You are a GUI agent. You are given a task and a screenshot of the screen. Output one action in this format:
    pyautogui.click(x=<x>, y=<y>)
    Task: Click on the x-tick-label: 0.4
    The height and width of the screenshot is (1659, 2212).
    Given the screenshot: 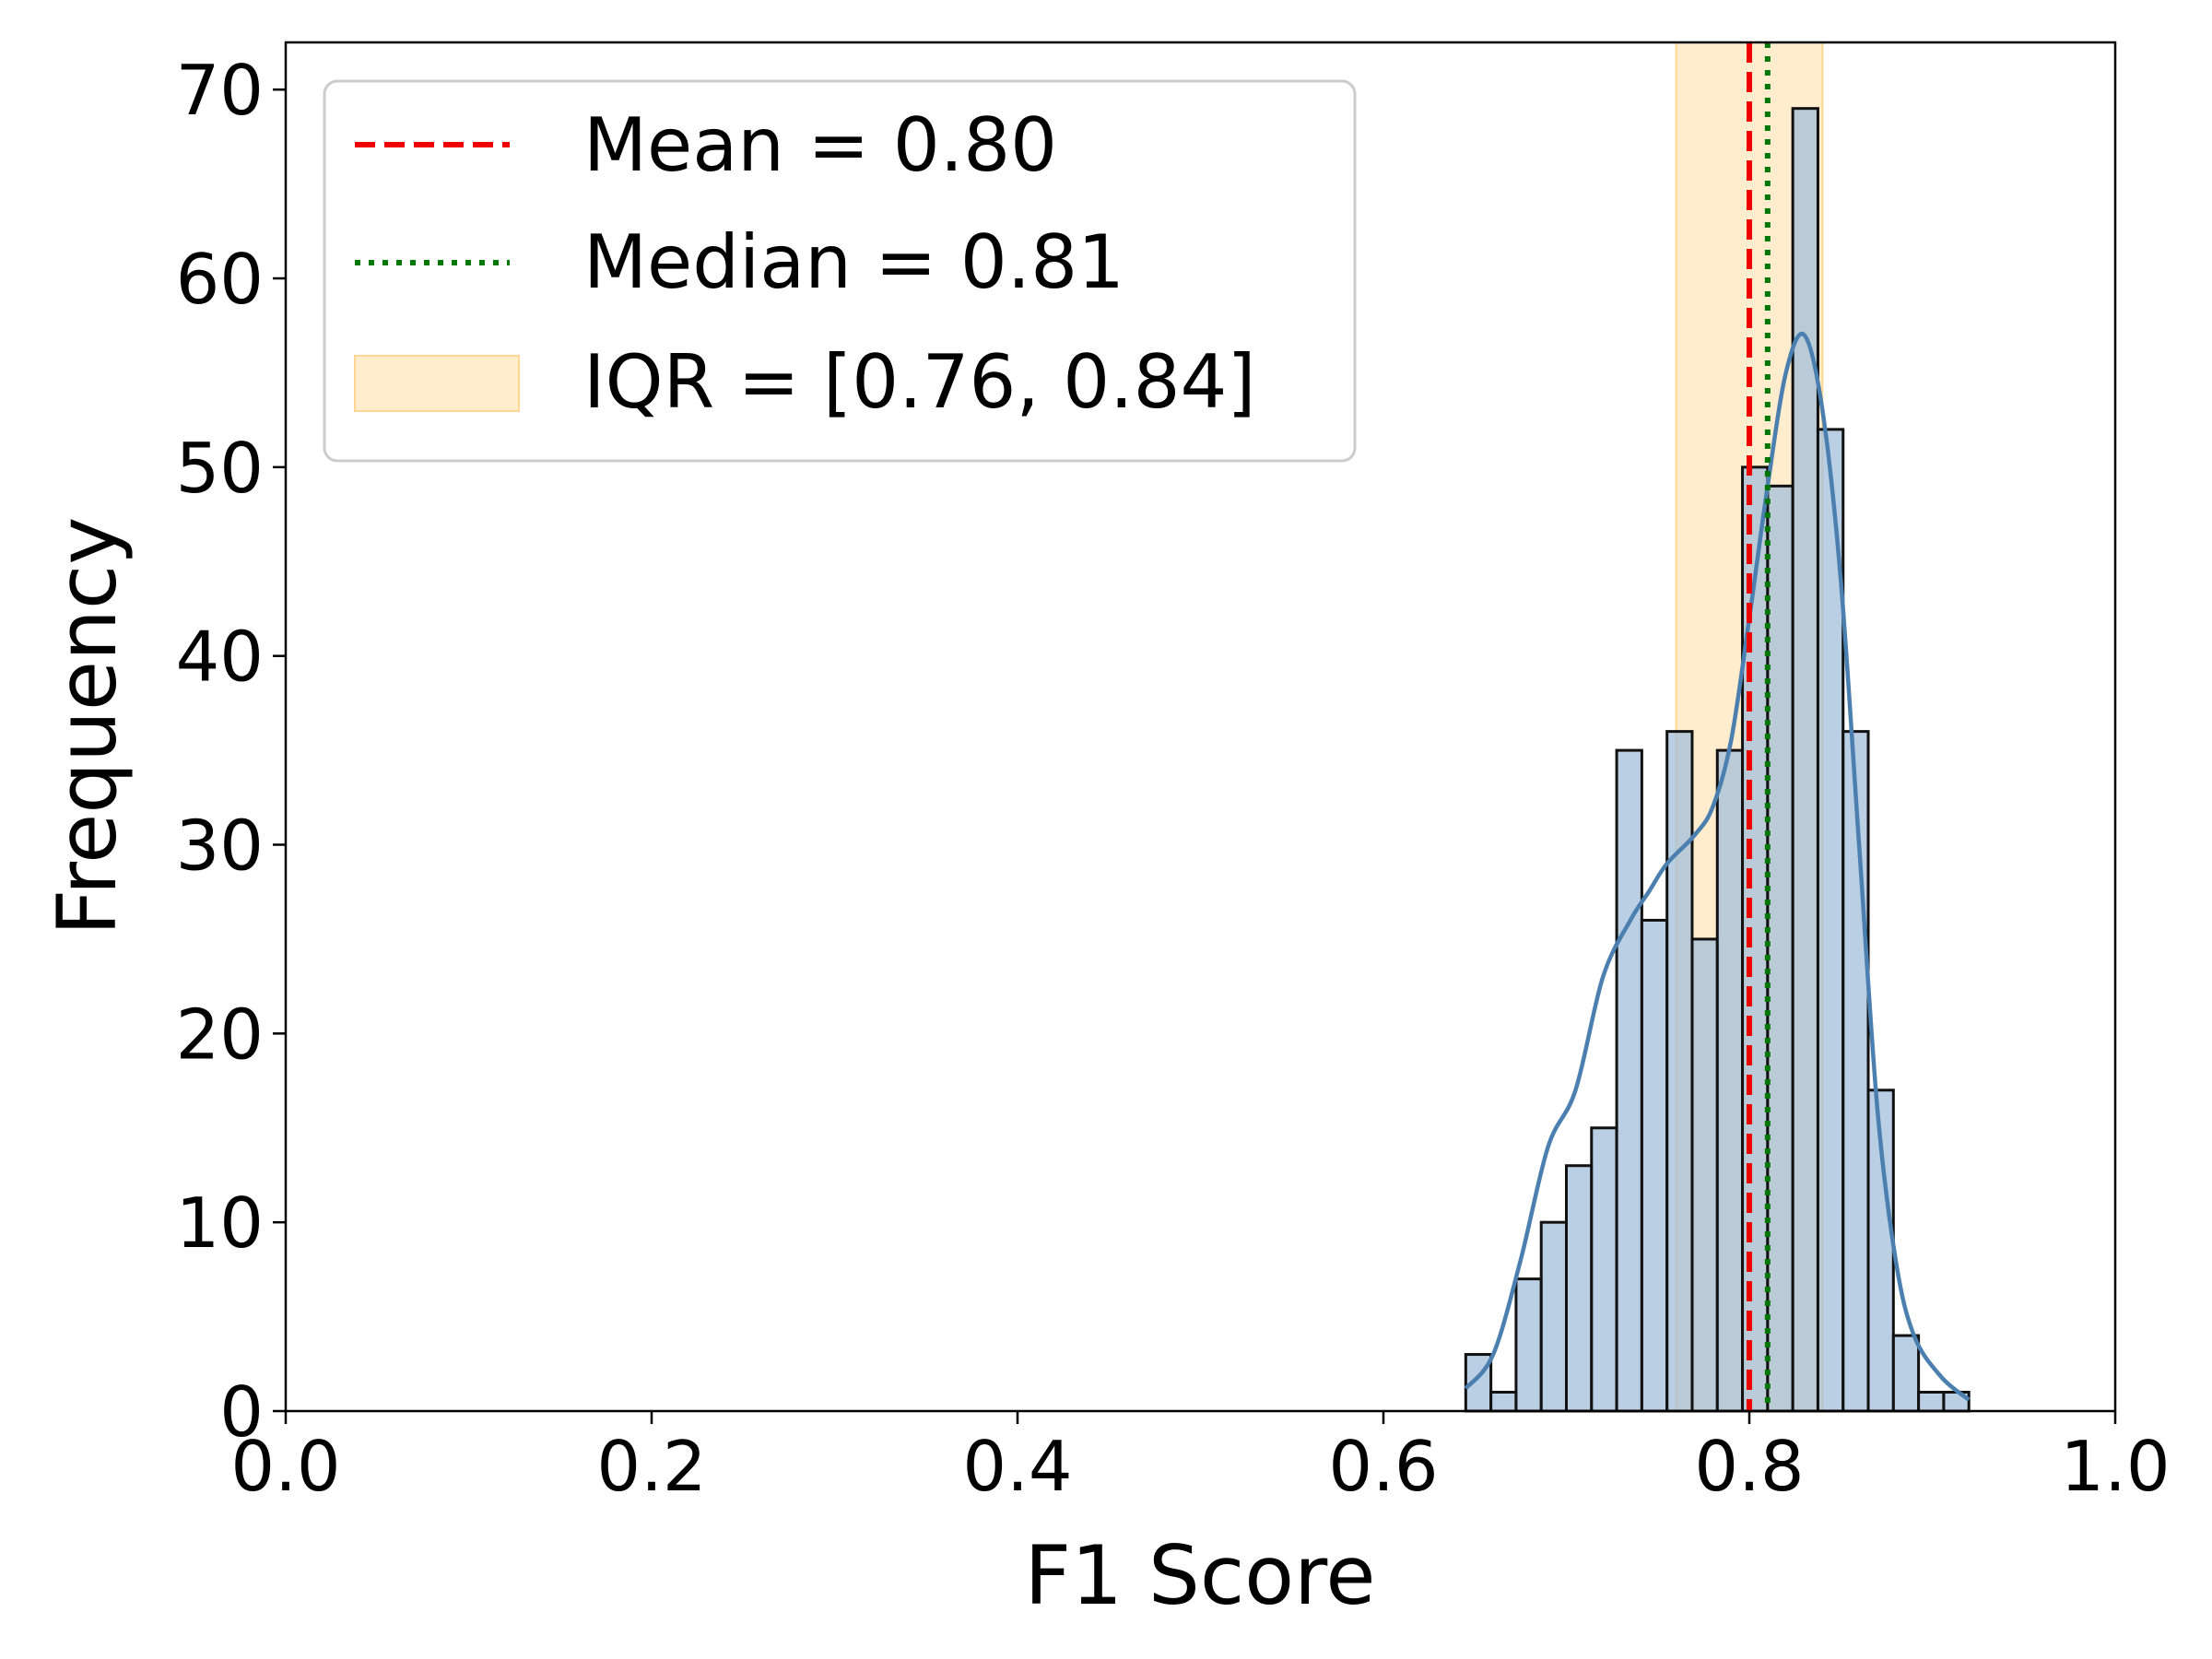 What is the action you would take?
    pyautogui.click(x=1017, y=1466)
    